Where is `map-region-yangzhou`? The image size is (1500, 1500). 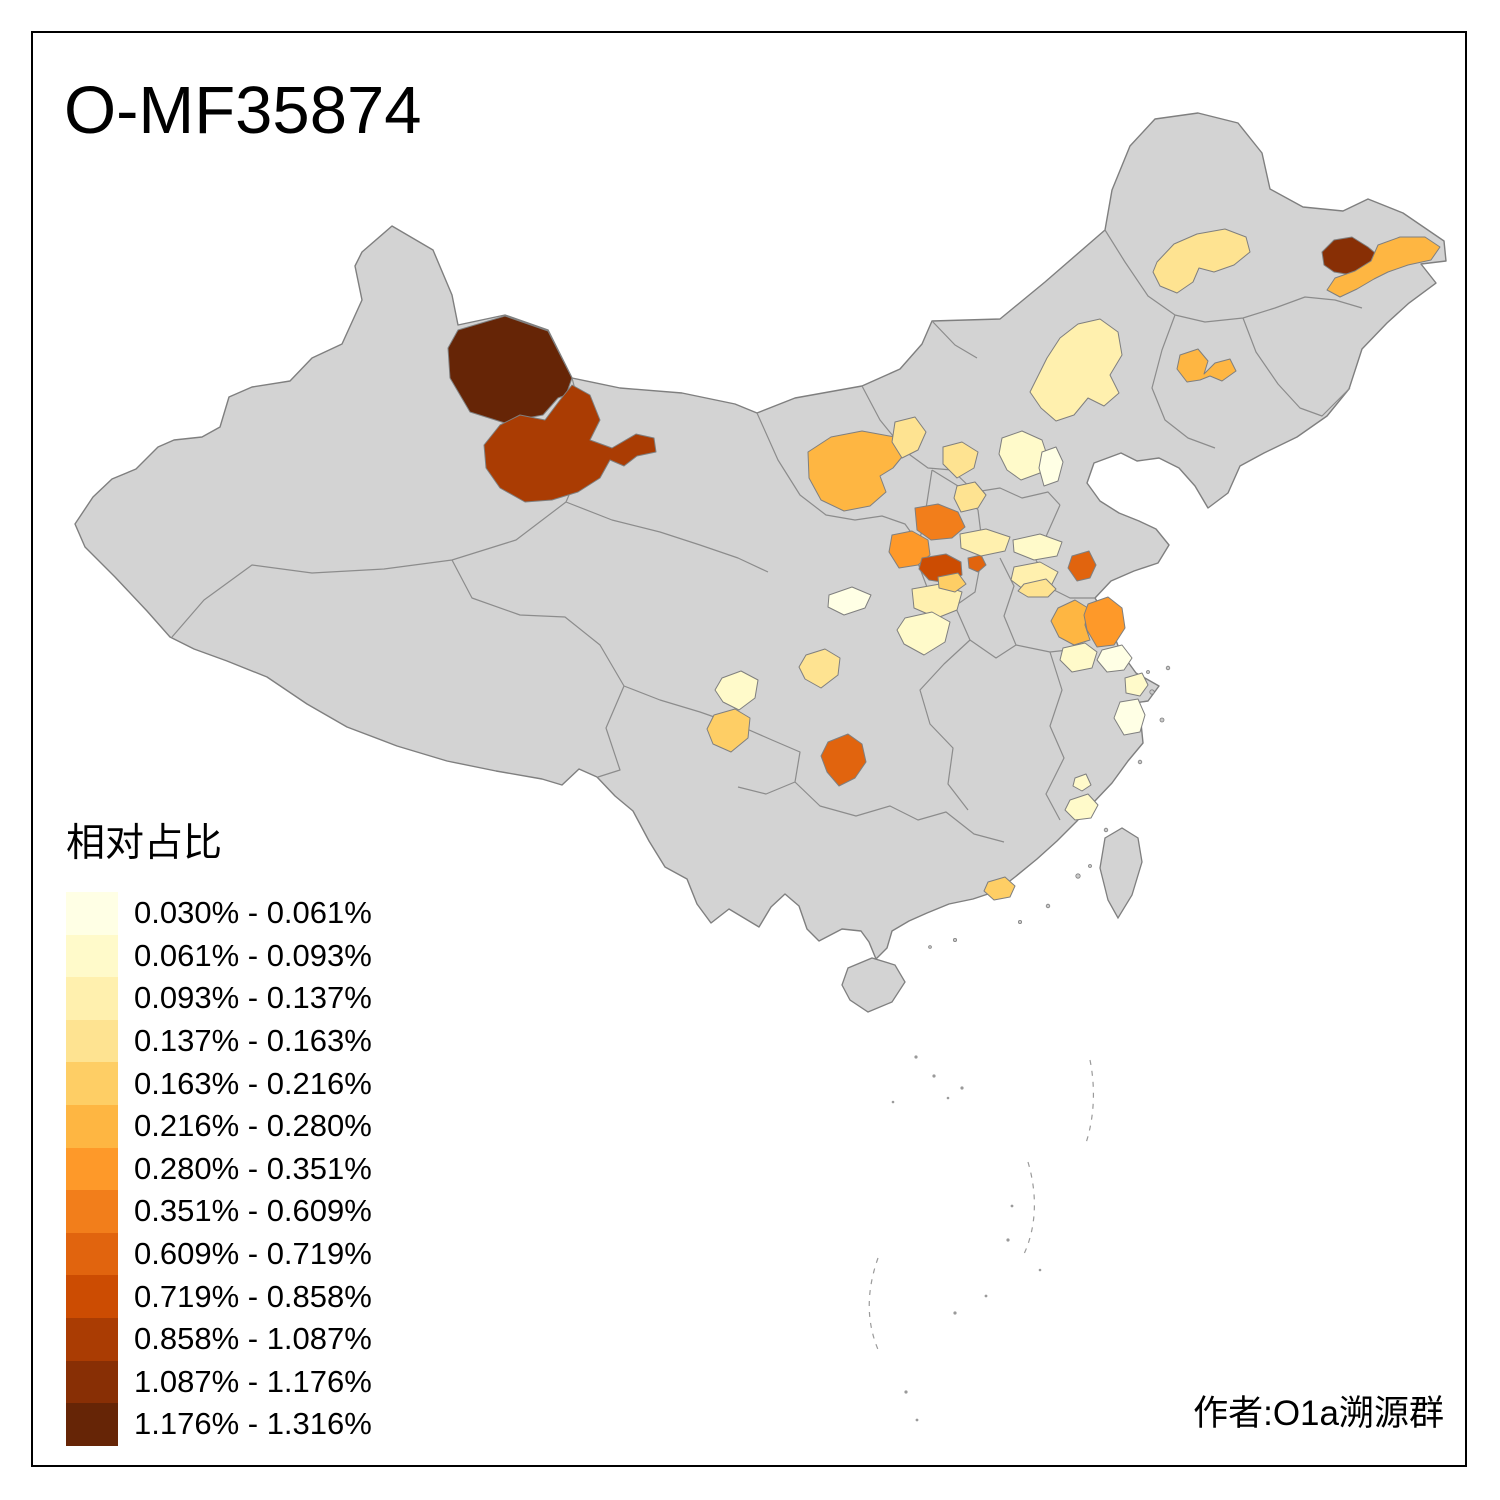
map-region-yangzhou is located at coordinates (1078, 657).